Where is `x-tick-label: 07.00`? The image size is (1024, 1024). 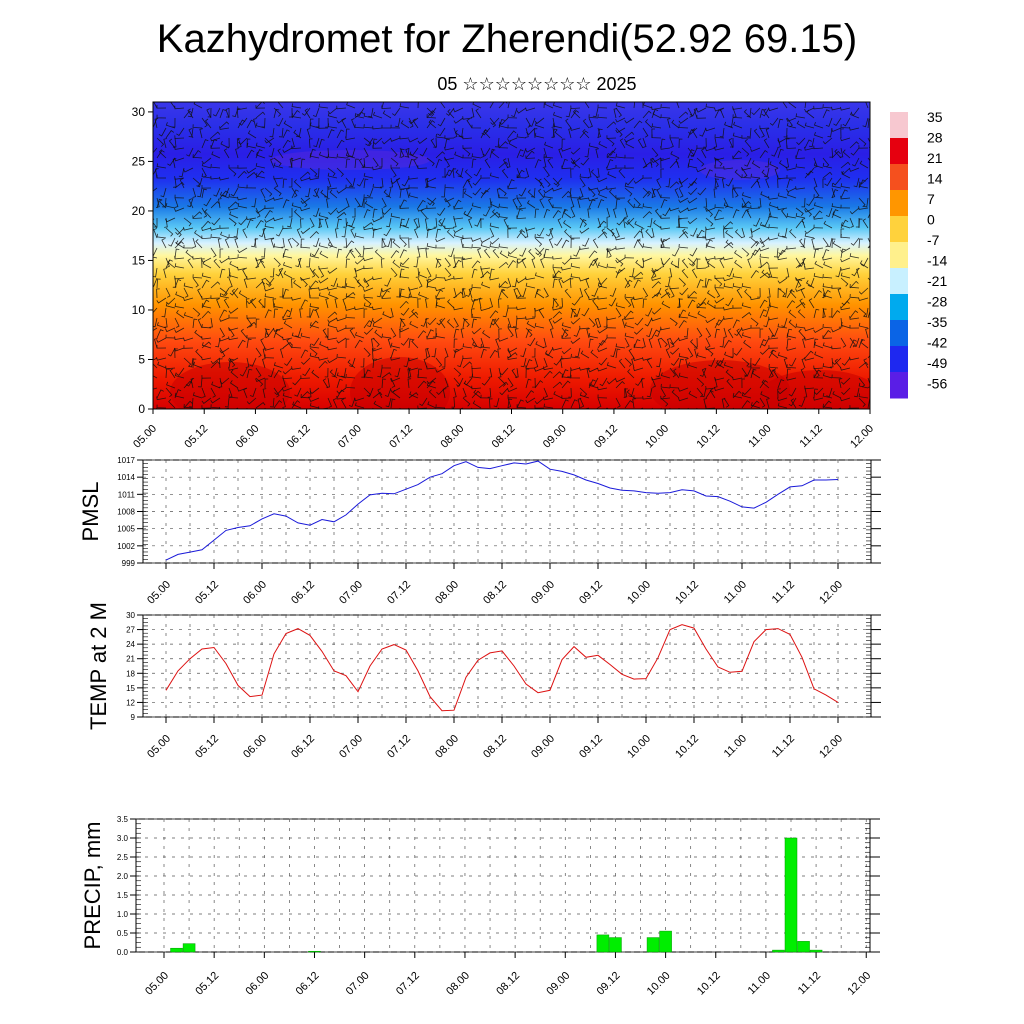 x-tick-label: 07.00 is located at coordinates (350, 437).